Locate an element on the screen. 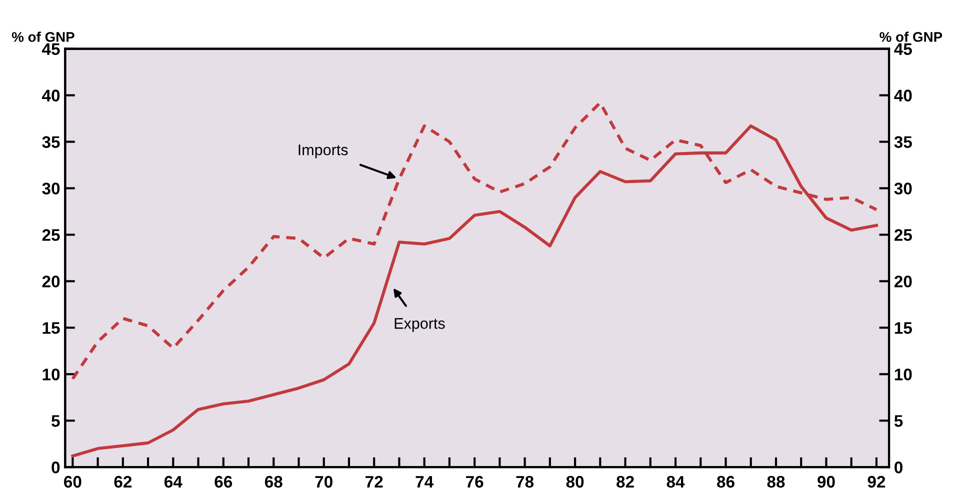 The height and width of the screenshot is (498, 958). y2-tick-label: 5 is located at coordinates (898, 421).